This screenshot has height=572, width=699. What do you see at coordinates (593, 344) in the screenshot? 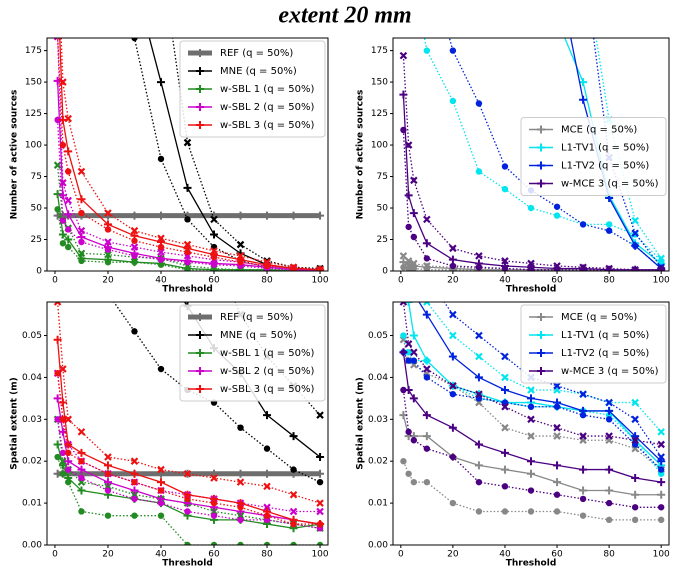
I see `legend-box` at bounding box center [593, 344].